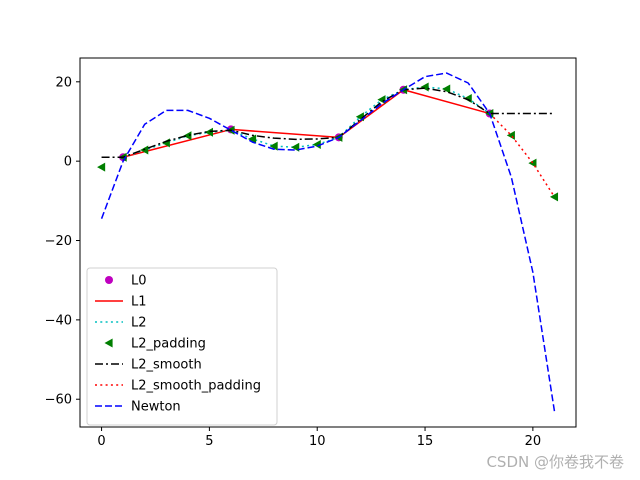  Describe the element at coordinates (533, 441) in the screenshot. I see `x-tick-label: 20` at that location.